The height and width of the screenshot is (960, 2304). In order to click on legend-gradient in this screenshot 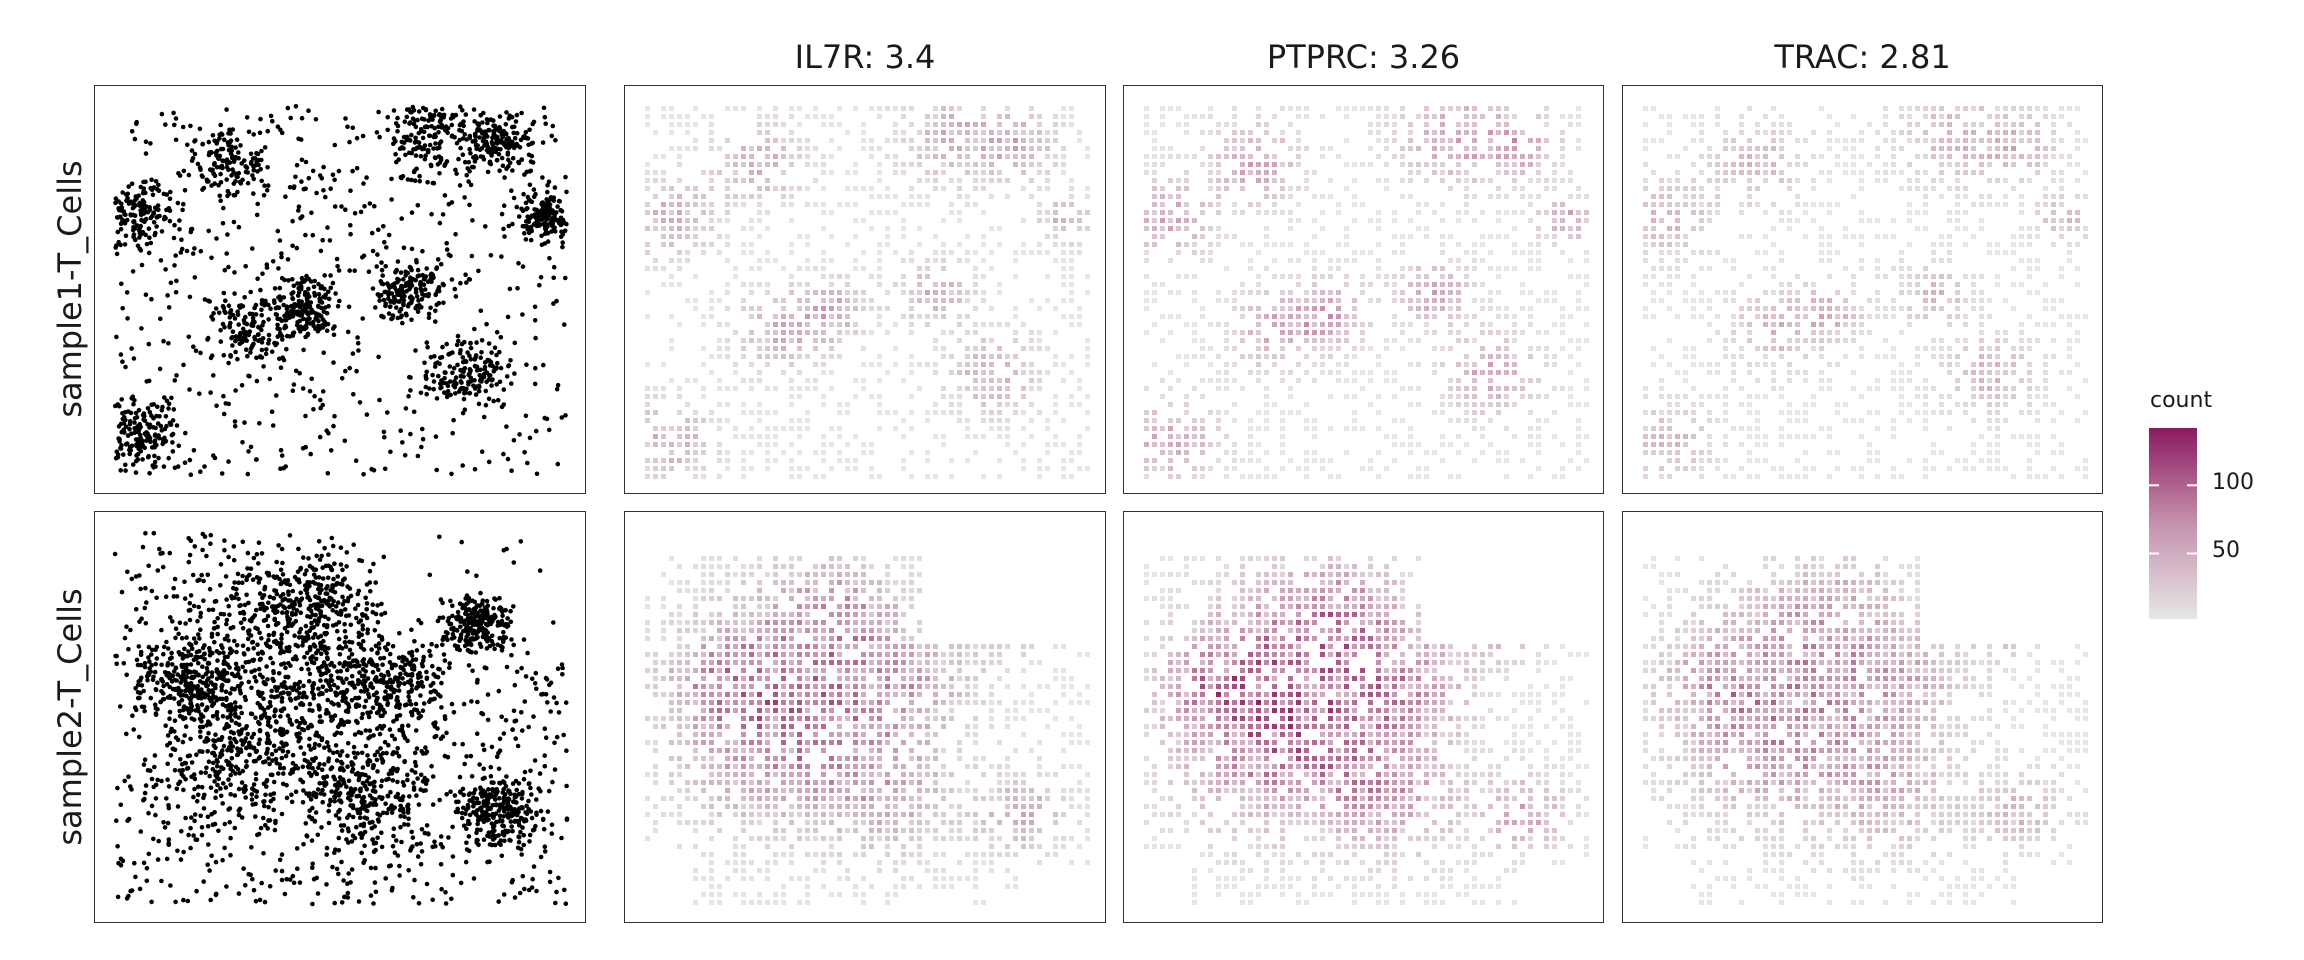, I will do `click(2173, 523)`.